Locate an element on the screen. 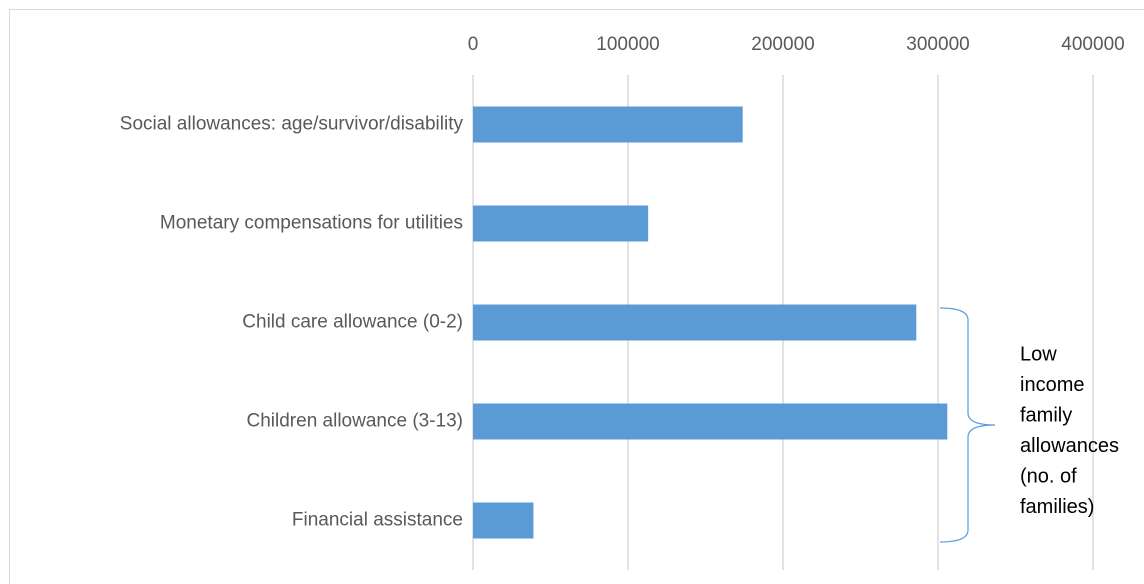 The height and width of the screenshot is (584, 1144). x-tick-label: 200000 is located at coordinates (782, 44).